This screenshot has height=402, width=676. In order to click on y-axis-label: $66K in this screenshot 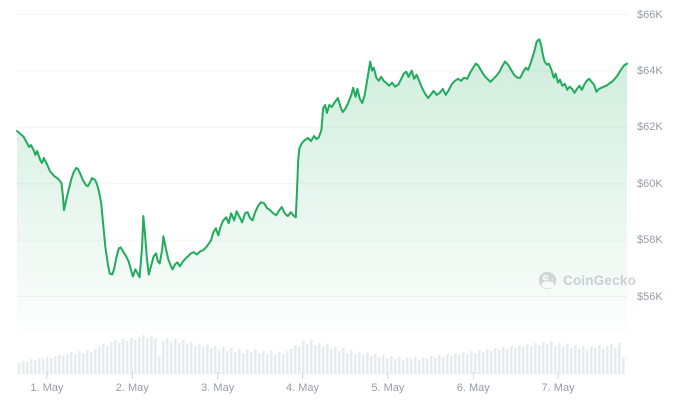, I will do `click(650, 14)`.